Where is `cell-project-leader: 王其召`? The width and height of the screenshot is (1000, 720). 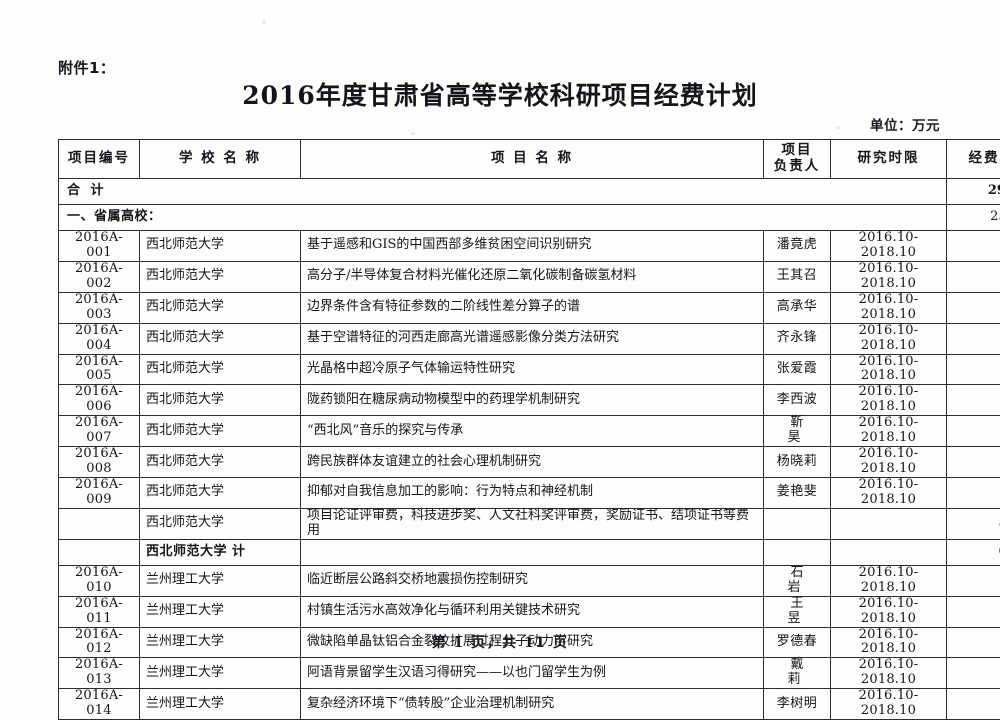
cell-project-leader: 王其召 is located at coordinates (797, 276).